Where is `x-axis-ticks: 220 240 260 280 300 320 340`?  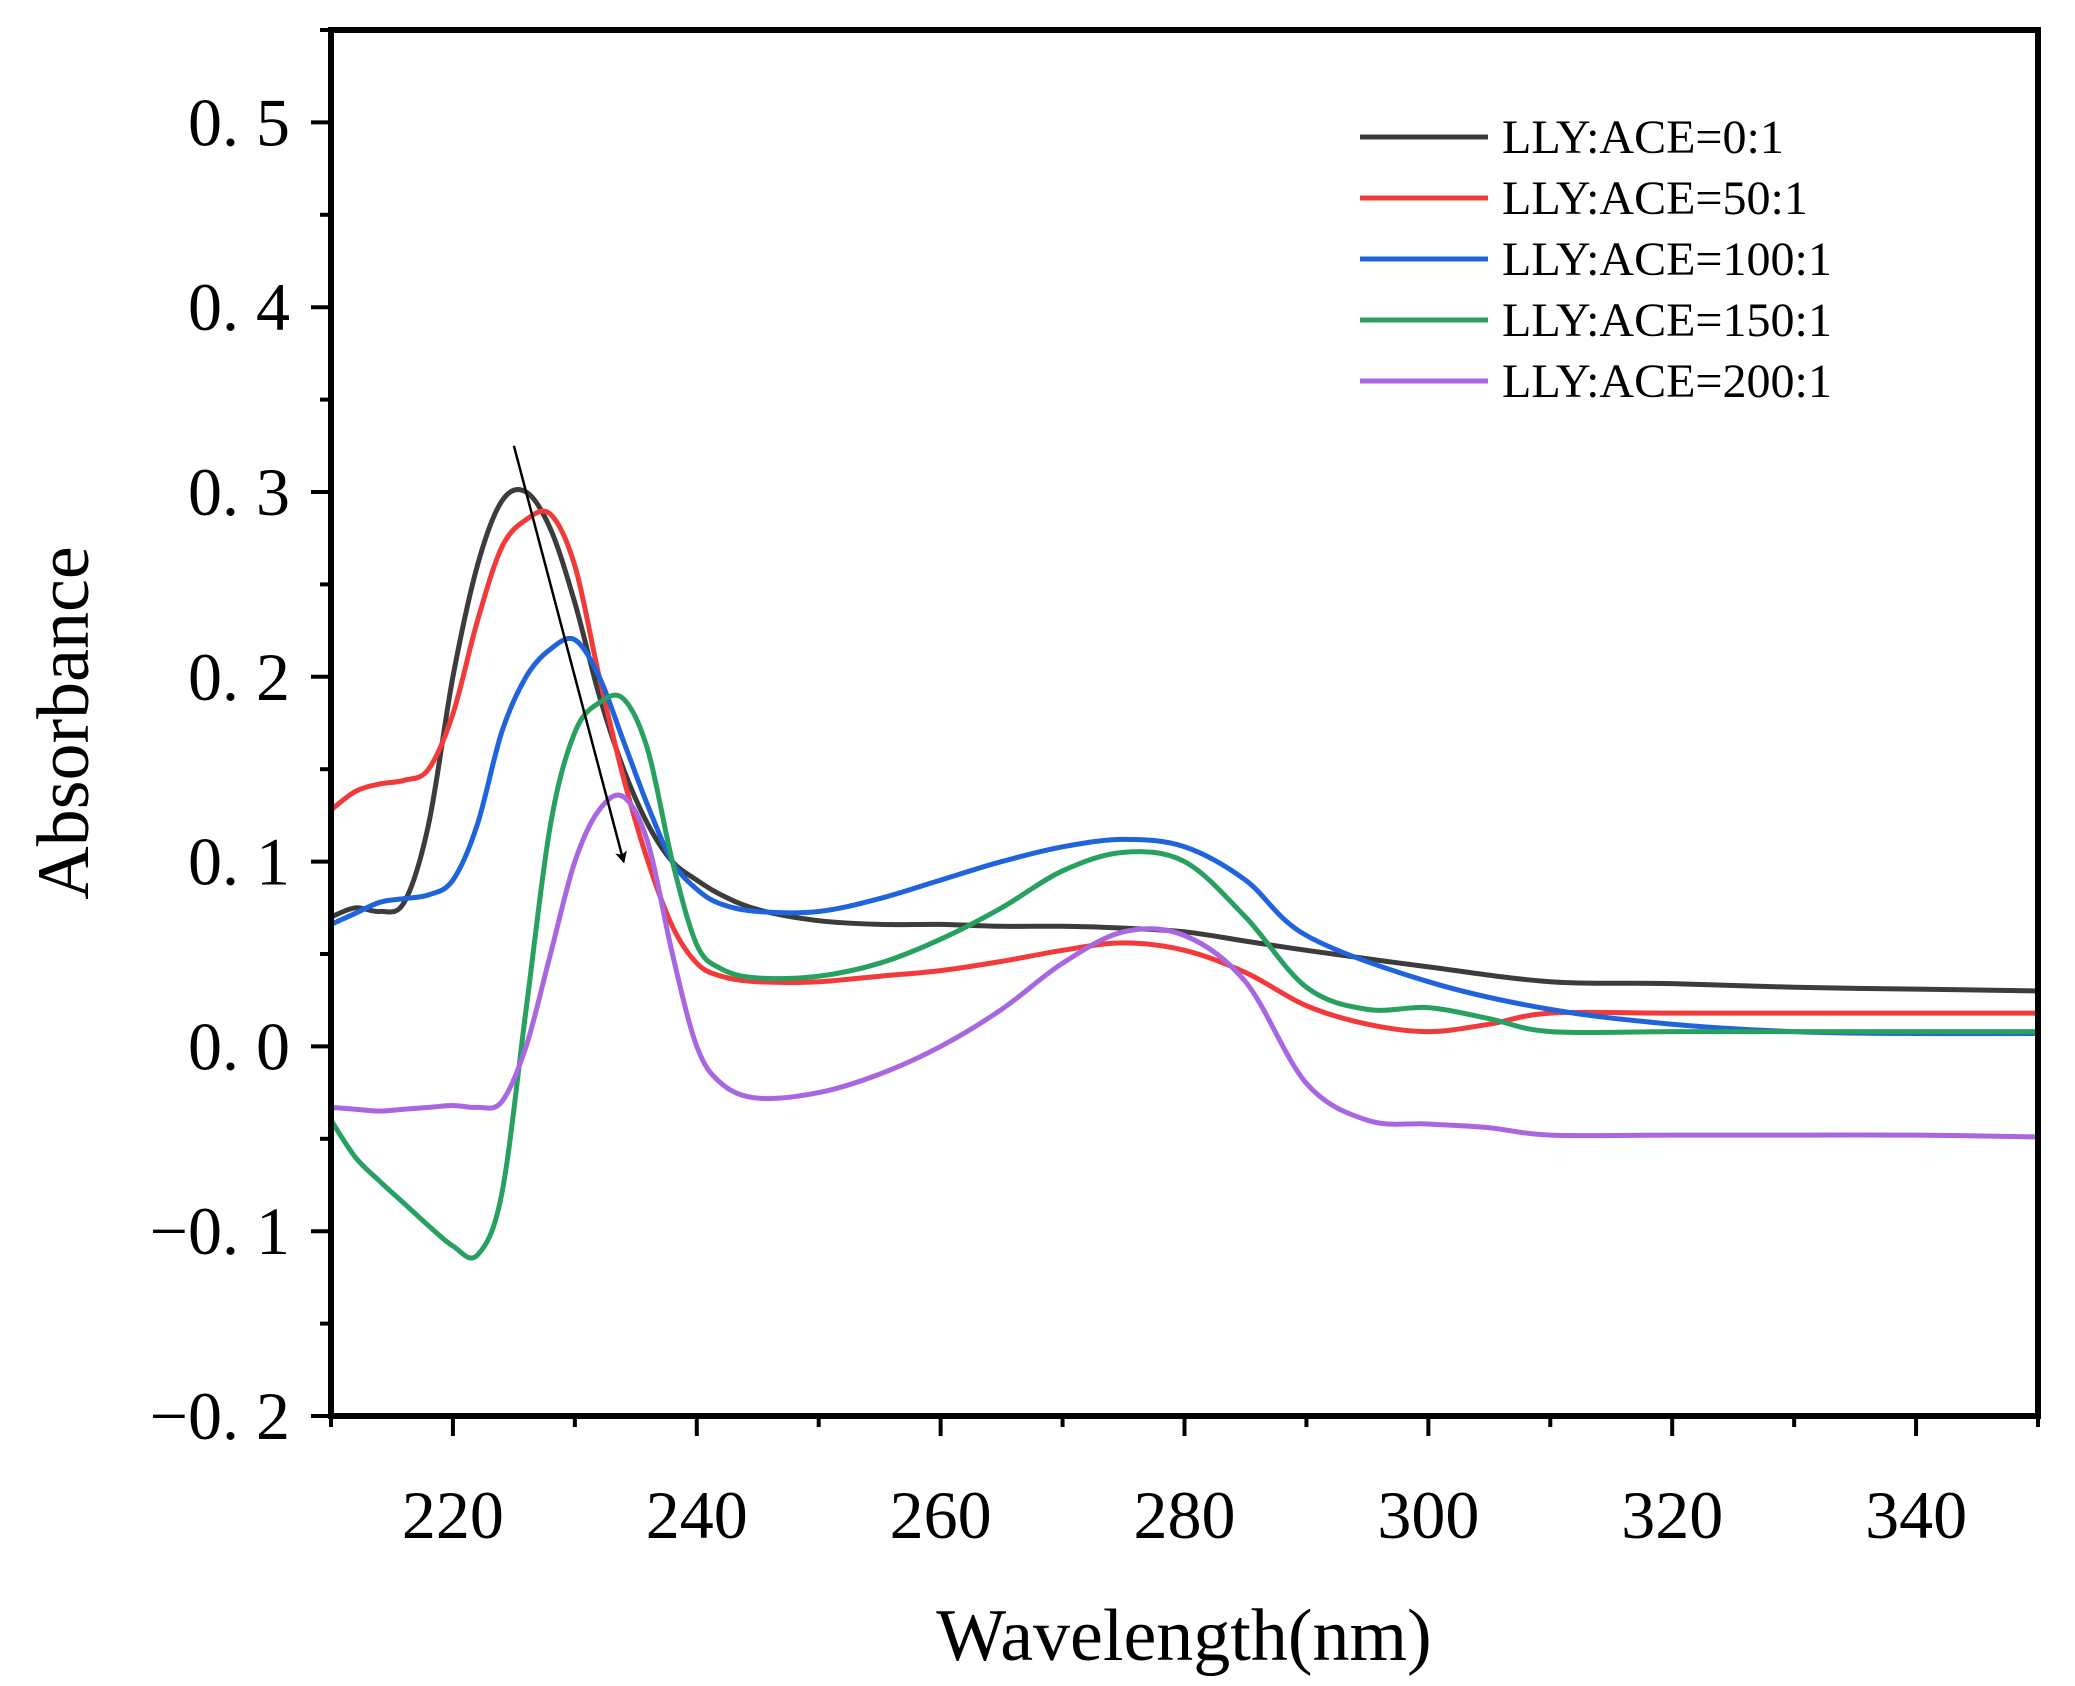
x-axis-ticks: 220 240 260 280 300 320 340 is located at coordinates (1184, 1484).